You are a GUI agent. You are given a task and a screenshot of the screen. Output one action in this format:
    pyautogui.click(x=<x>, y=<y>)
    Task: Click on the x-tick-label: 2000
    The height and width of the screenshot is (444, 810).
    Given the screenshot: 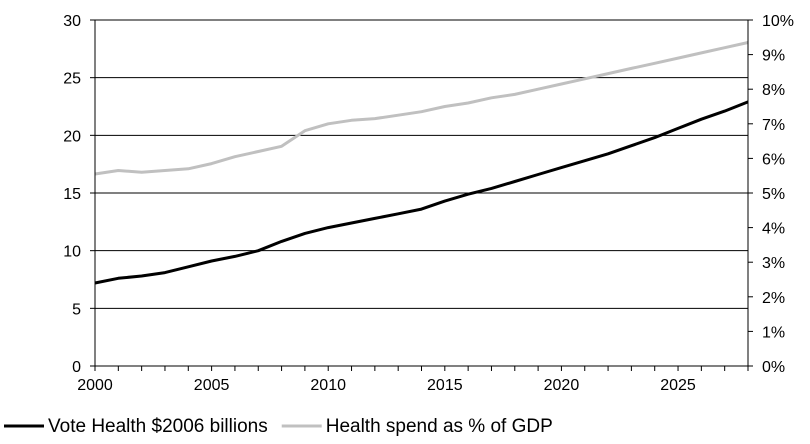 What is the action you would take?
    pyautogui.click(x=95, y=385)
    